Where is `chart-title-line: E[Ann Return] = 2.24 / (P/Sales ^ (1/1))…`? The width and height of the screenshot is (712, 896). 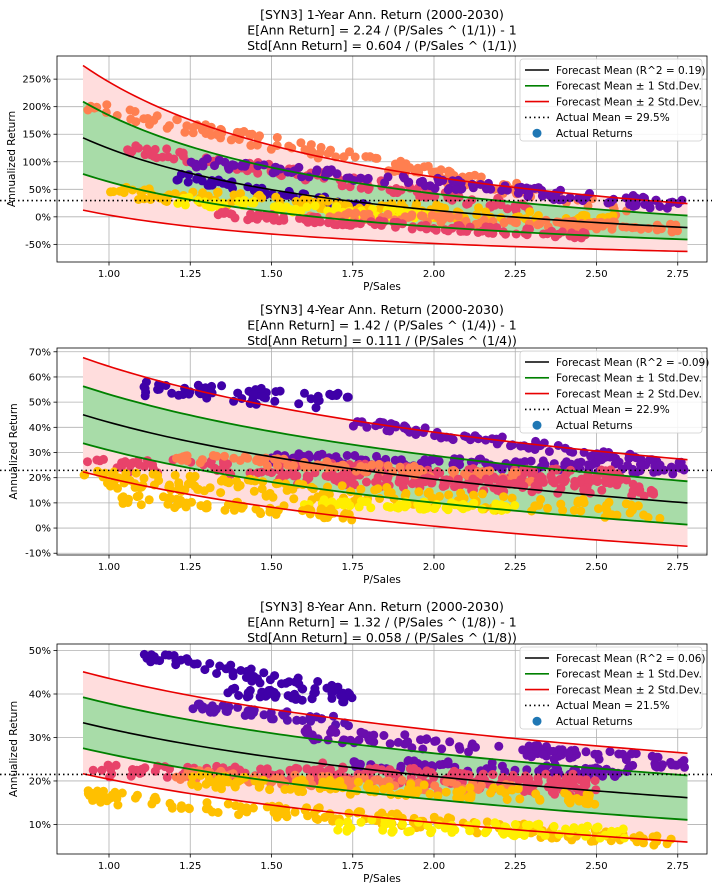
chart-title-line: E[Ann Return] = 2.24 / (P/Sales ^ (1/1))… is located at coordinates (381, 30).